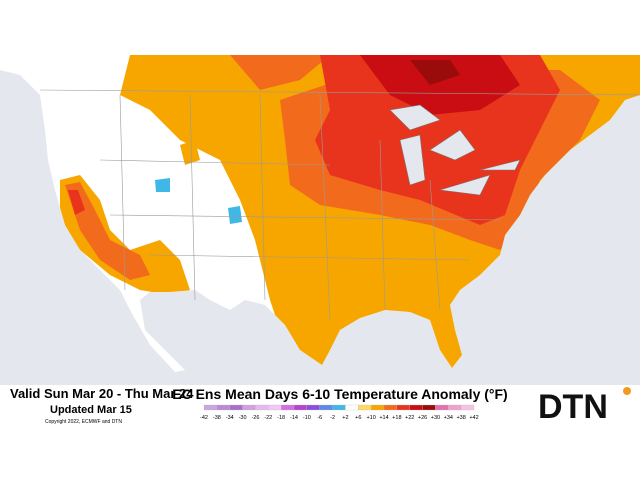 This screenshot has width=640, height=480. I want to click on legend-tick-label: -6, so click(319, 418).